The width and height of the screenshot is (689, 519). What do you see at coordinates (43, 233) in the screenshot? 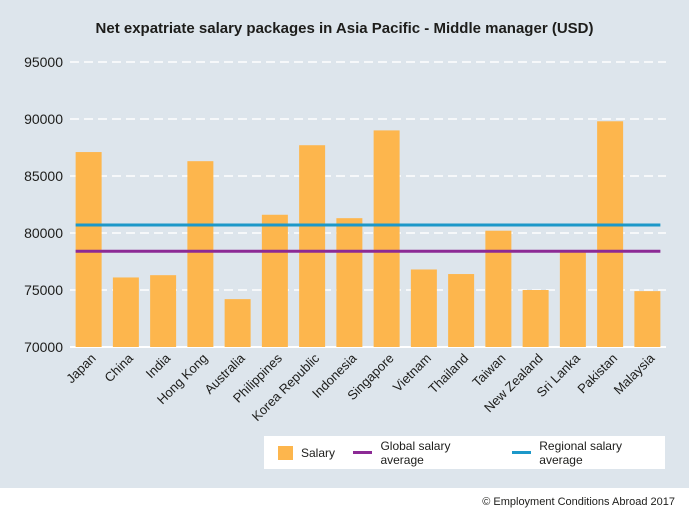
I see `y-tick-label: 80000` at bounding box center [43, 233].